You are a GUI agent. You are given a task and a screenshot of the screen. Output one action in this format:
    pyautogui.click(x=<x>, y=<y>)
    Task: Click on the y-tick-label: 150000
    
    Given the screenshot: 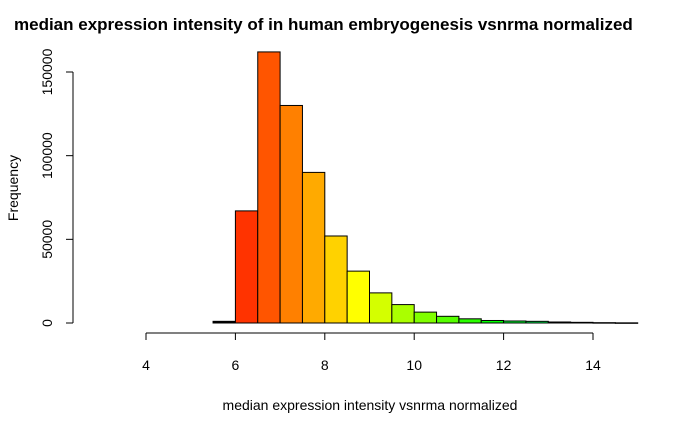 What is the action you would take?
    pyautogui.click(x=47, y=71)
    